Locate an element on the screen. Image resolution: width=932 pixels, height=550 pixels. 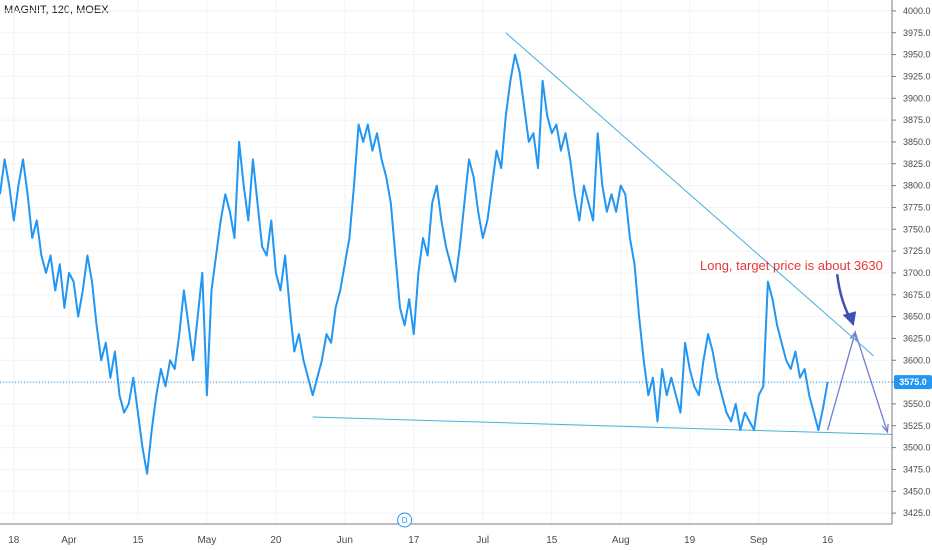
last-price-badge-label: 3575.0 is located at coordinates (913, 382).